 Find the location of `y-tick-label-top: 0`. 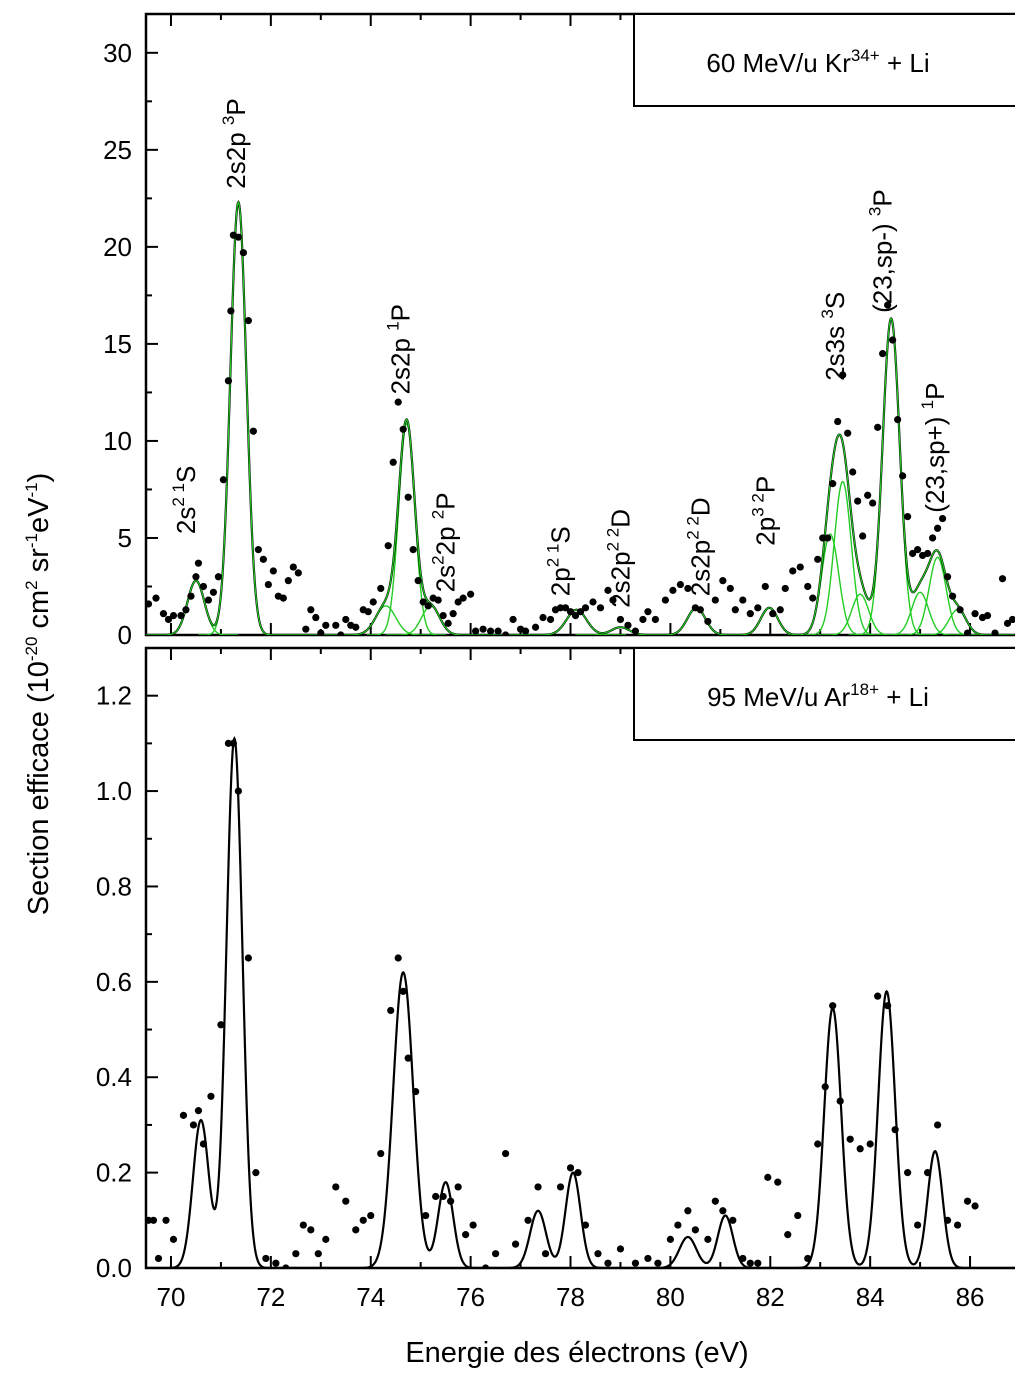

y-tick-label-top: 0 is located at coordinates (125, 635).